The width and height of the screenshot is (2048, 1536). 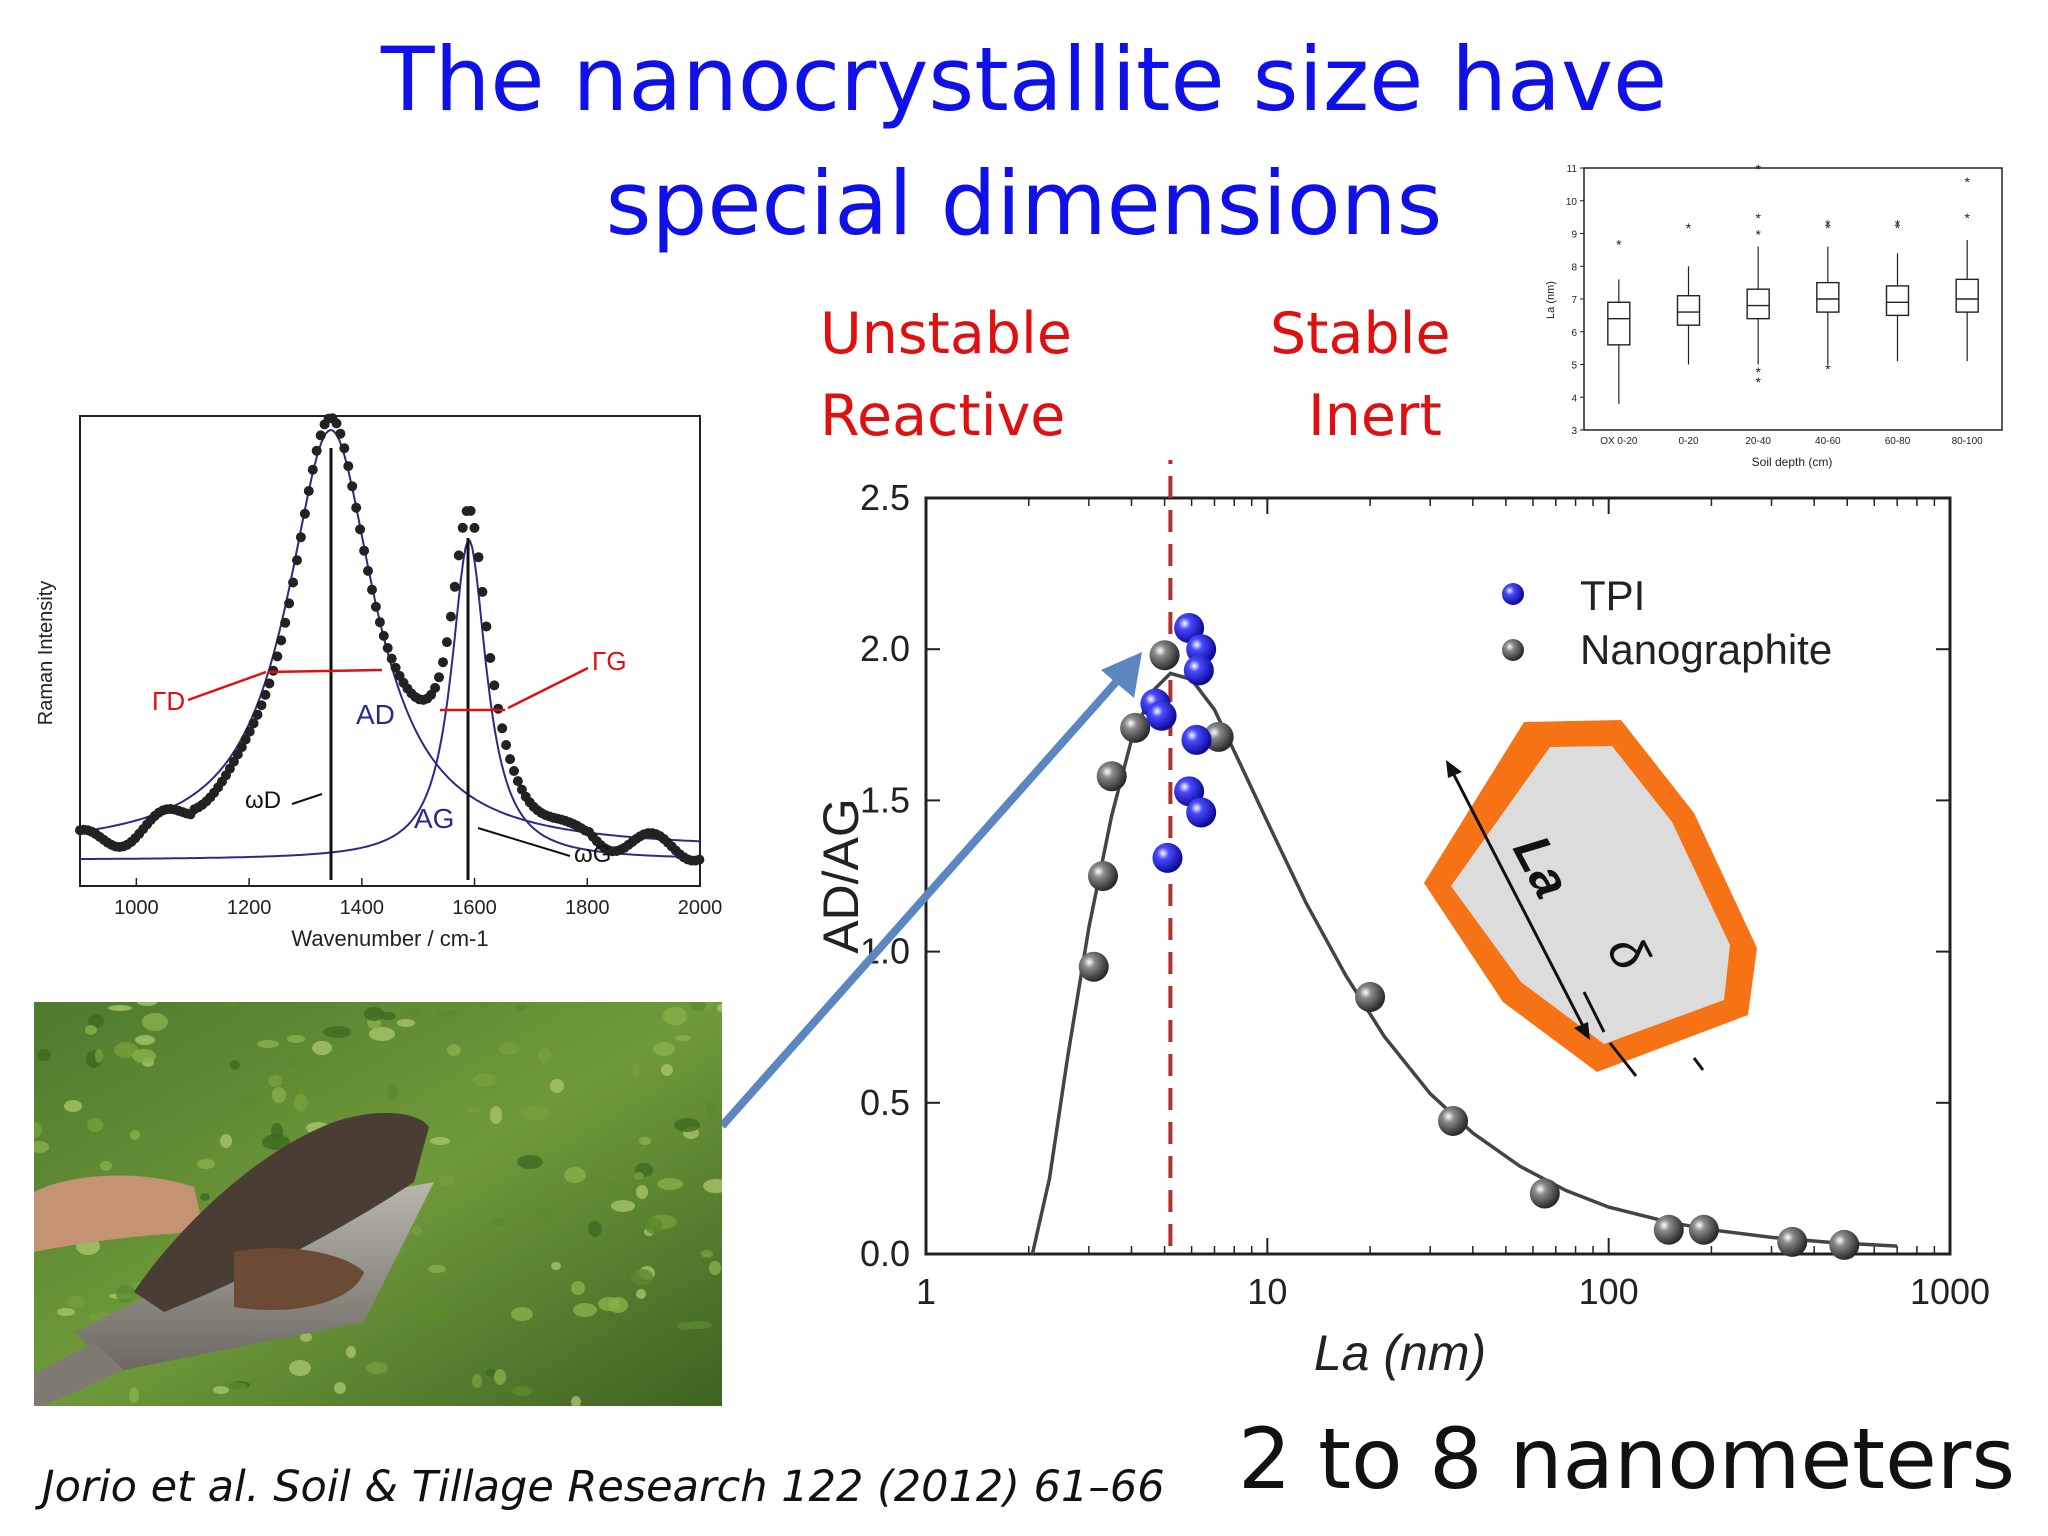 What do you see at coordinates (378, 1204) in the screenshot?
I see `soil-sample-photo` at bounding box center [378, 1204].